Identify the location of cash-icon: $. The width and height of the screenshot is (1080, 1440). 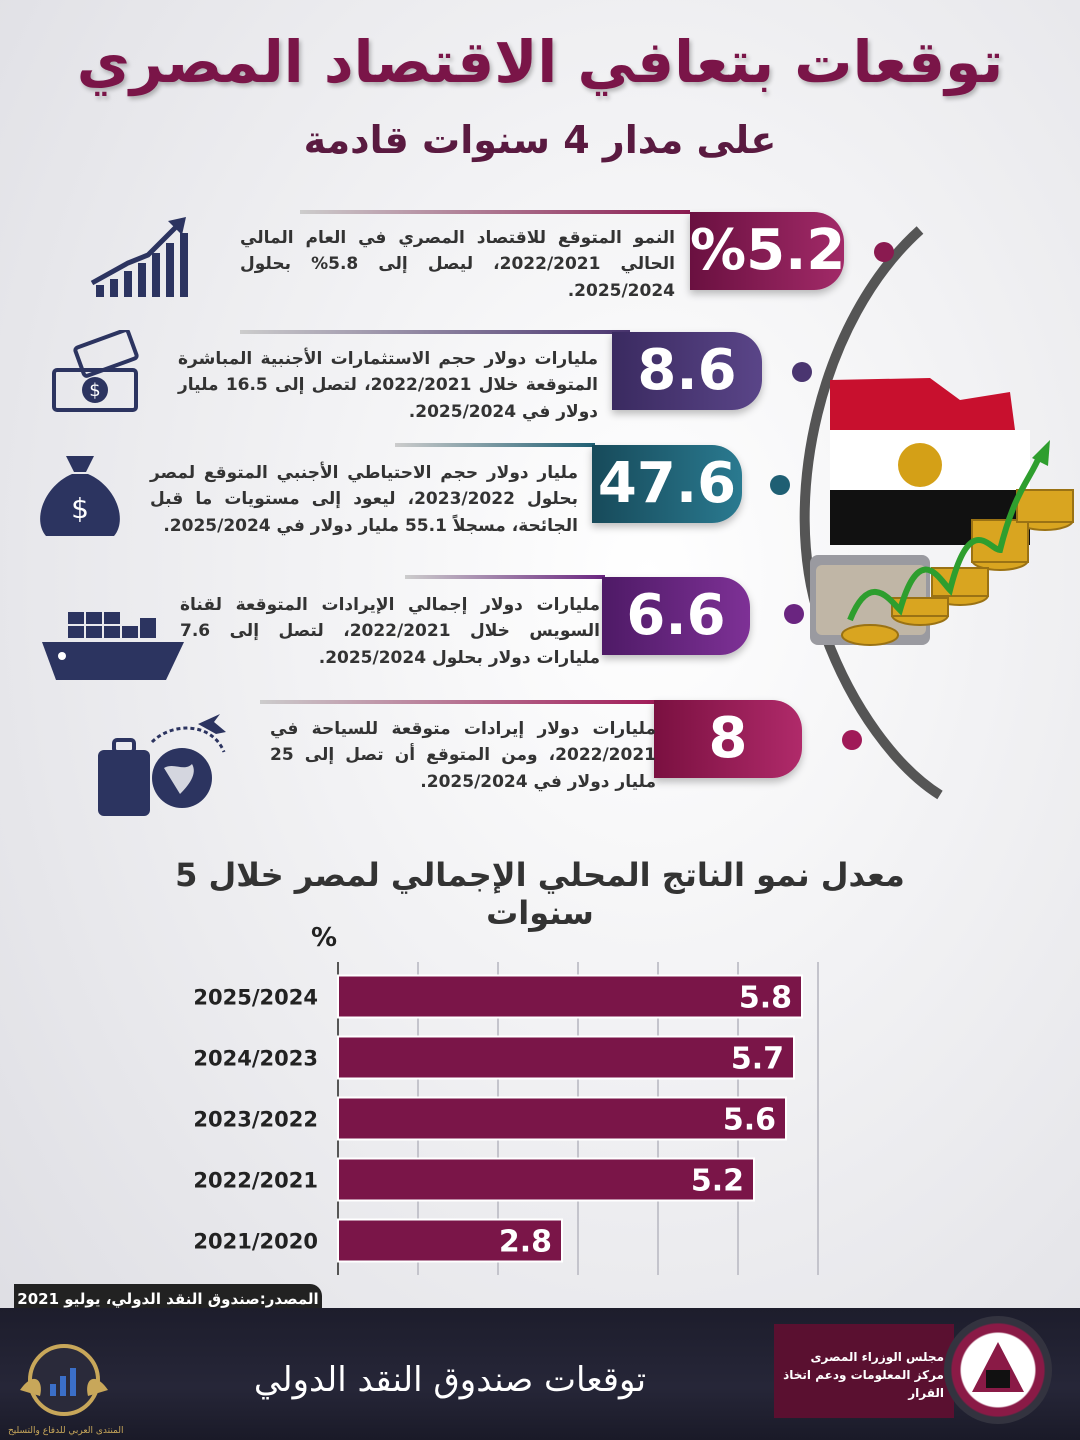
(95, 371).